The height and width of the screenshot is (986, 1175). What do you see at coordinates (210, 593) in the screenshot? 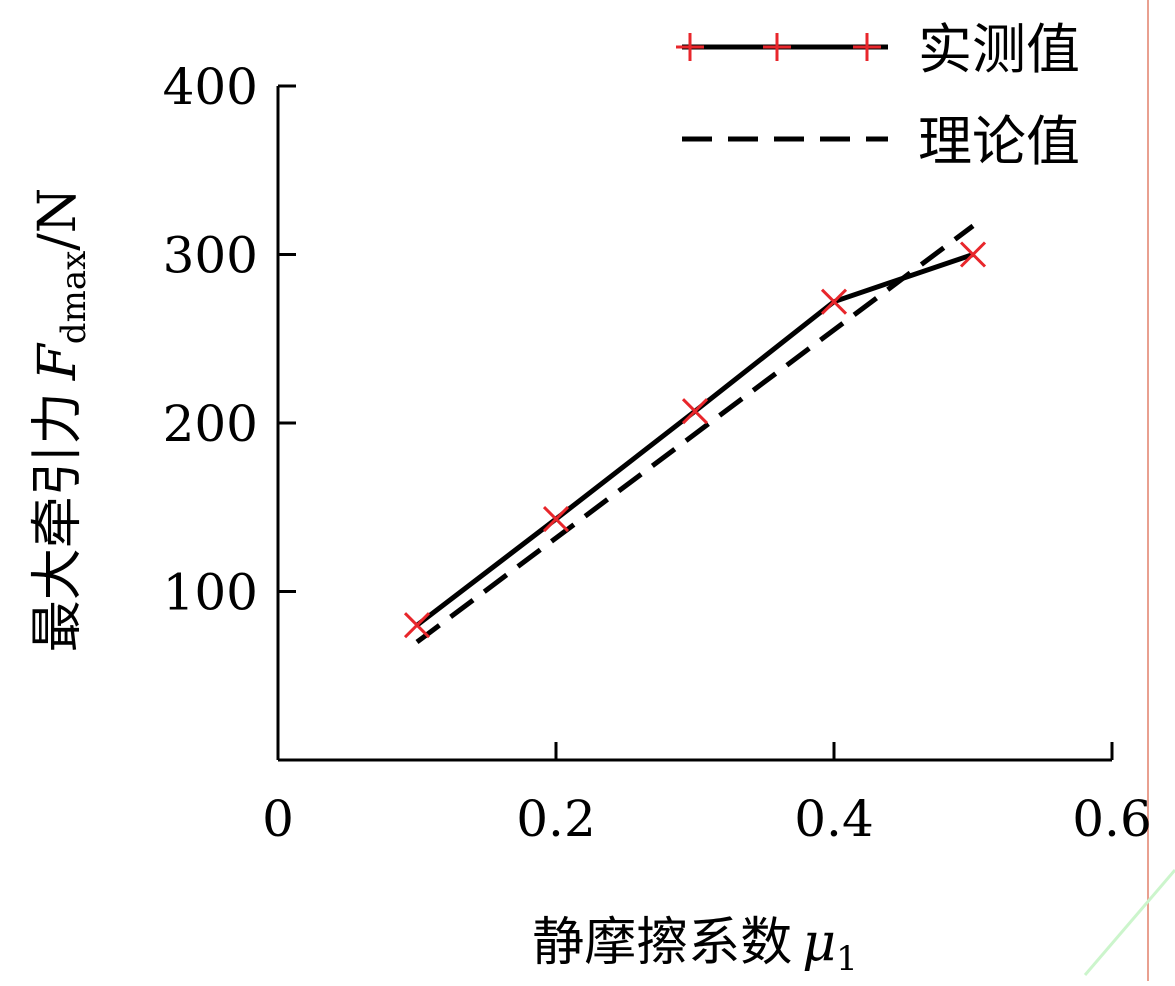
I see `y-tick-label: 100` at bounding box center [210, 593].